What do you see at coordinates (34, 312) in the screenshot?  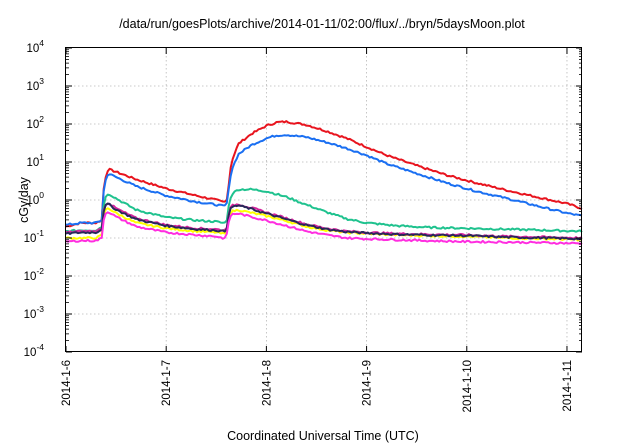 I see `y-tick-label: 10⁻³` at bounding box center [34, 312].